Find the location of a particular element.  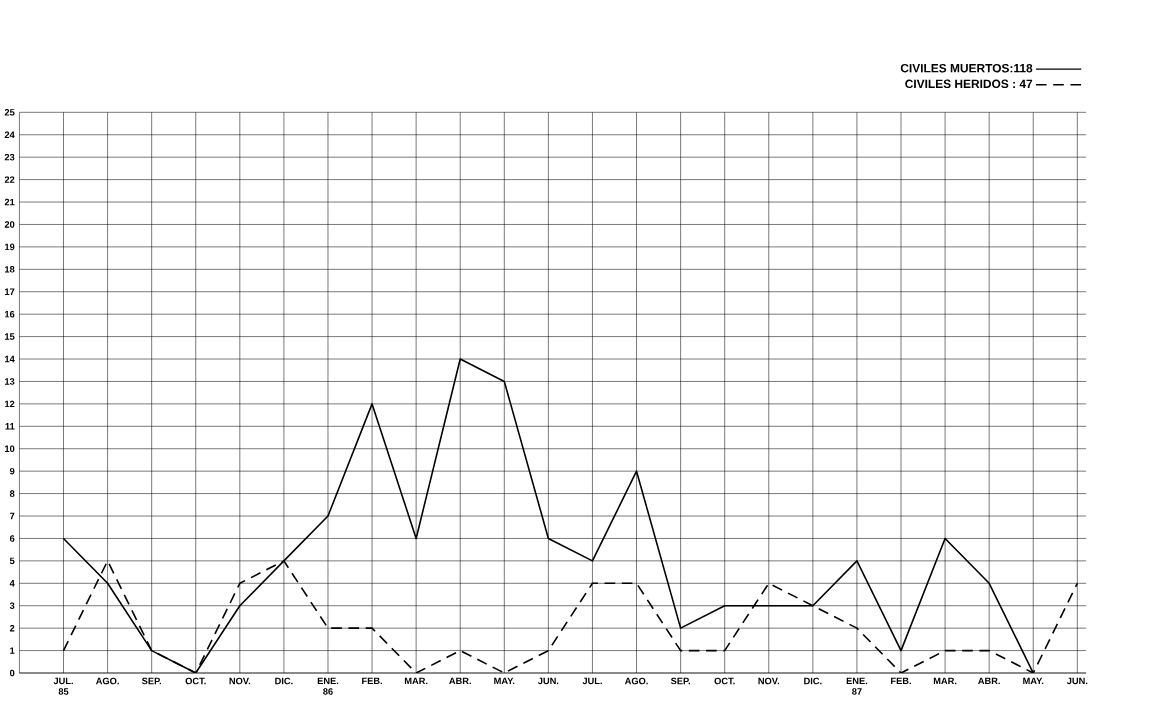

y-tick-label: 13 is located at coordinates (10, 381).